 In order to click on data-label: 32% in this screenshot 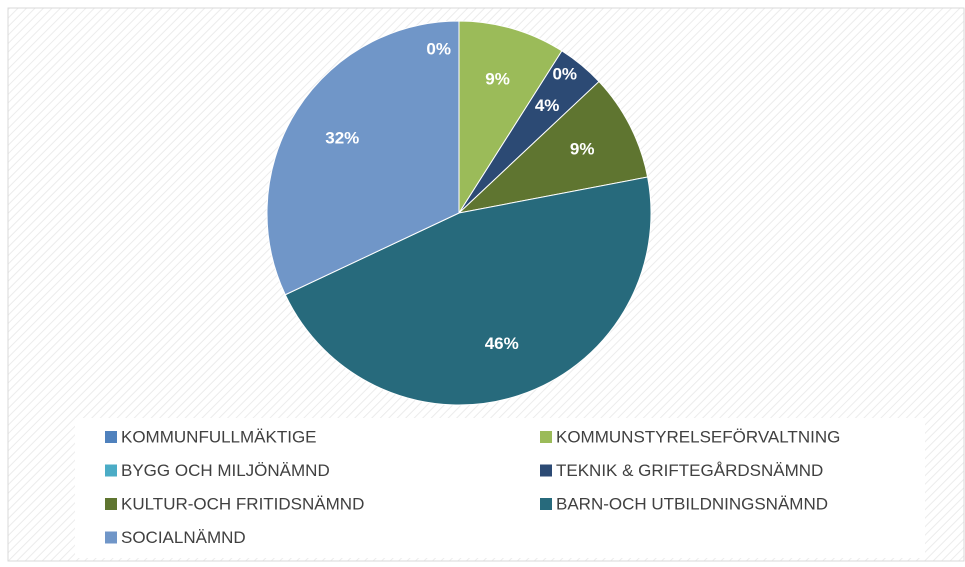, I will do `click(342, 137)`.